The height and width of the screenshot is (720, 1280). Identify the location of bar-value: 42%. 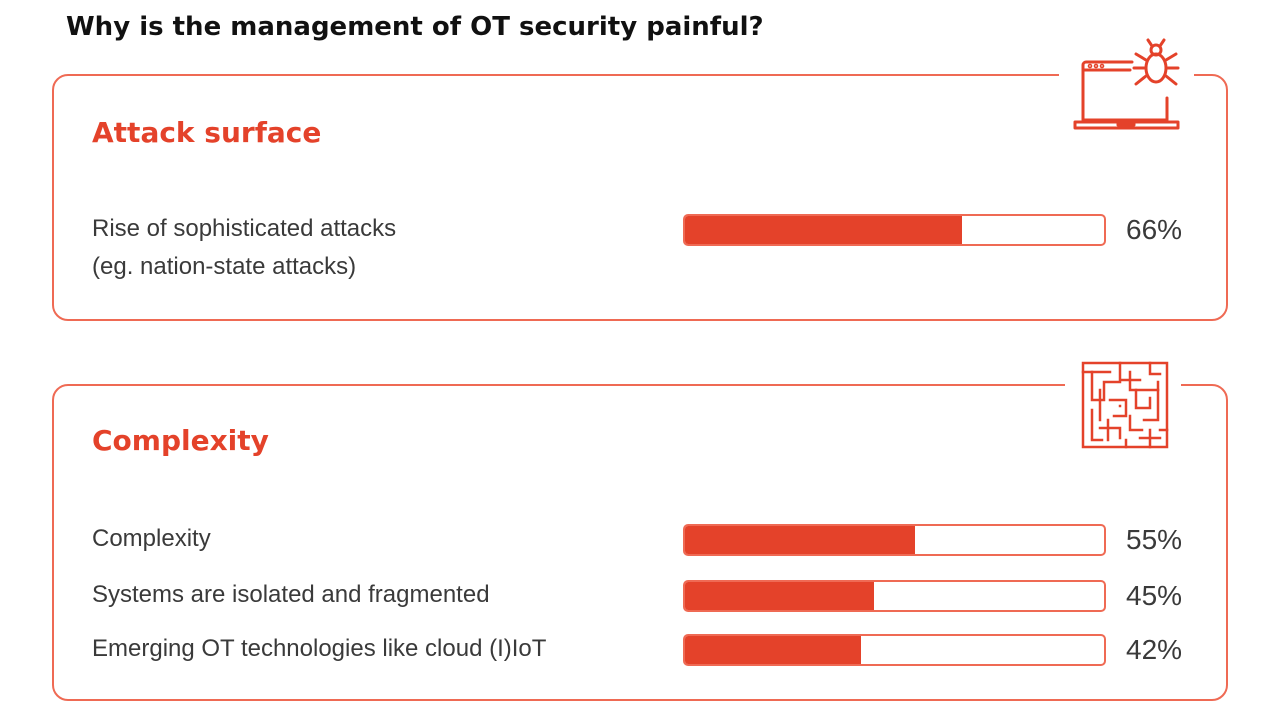
(1154, 649).